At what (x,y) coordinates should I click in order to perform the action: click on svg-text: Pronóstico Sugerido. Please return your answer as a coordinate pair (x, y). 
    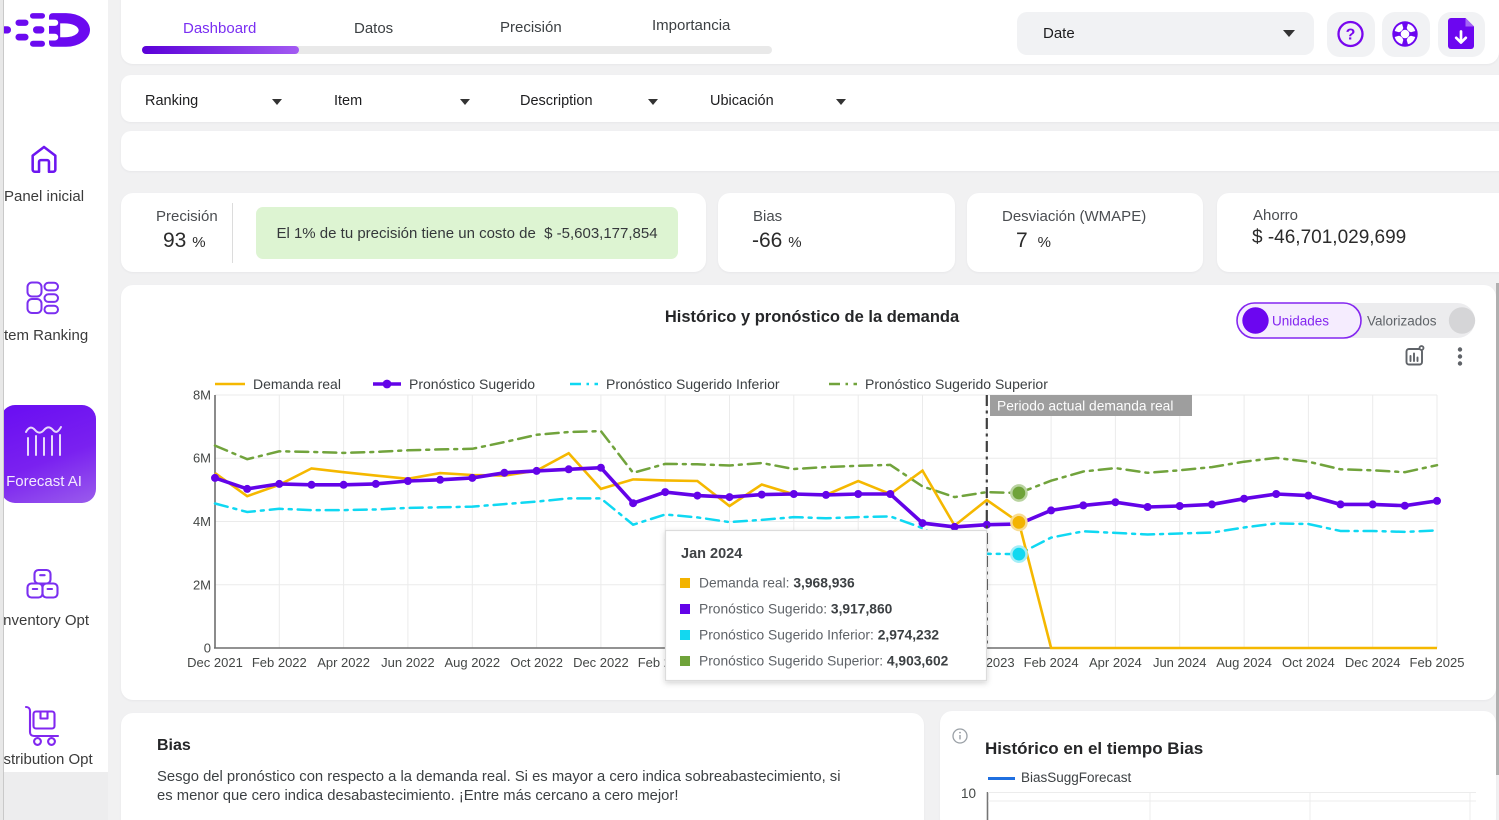
    Looking at the image, I should click on (472, 384).